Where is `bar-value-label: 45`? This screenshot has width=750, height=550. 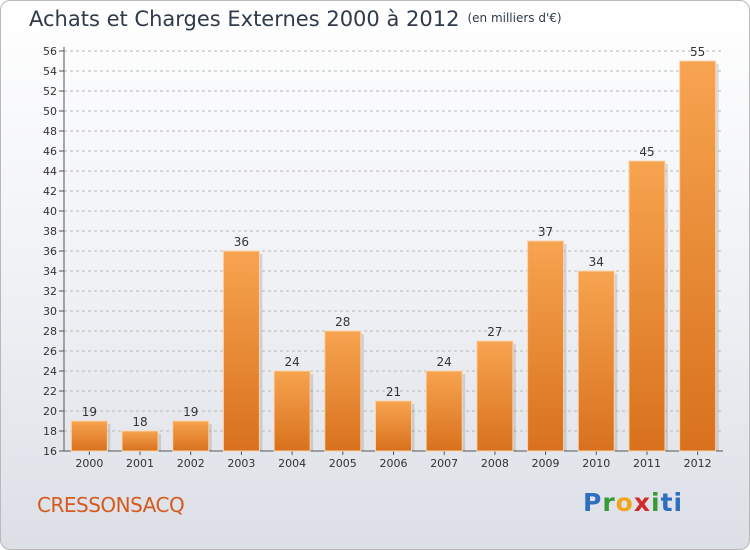
bar-value-label: 45 is located at coordinates (646, 152).